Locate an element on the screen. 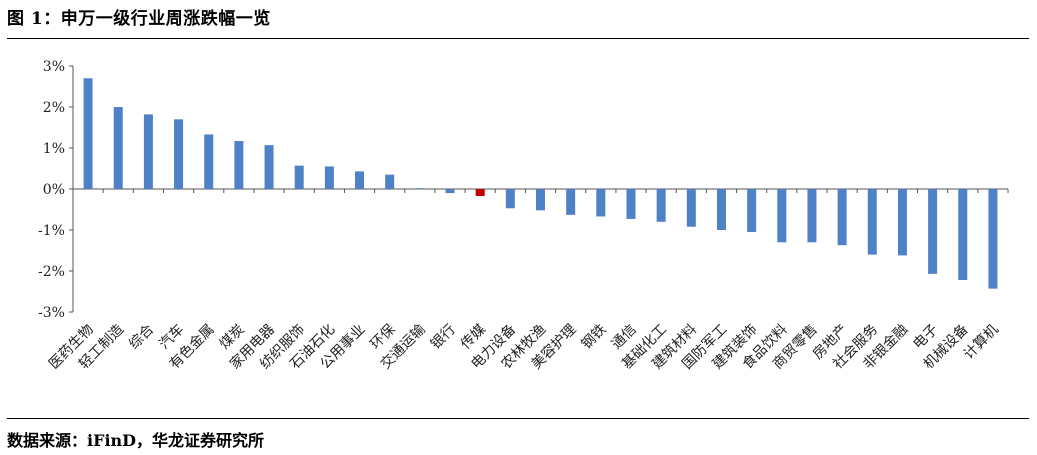 This screenshot has height=455, width=1037. bar-医药生物 is located at coordinates (88, 133).